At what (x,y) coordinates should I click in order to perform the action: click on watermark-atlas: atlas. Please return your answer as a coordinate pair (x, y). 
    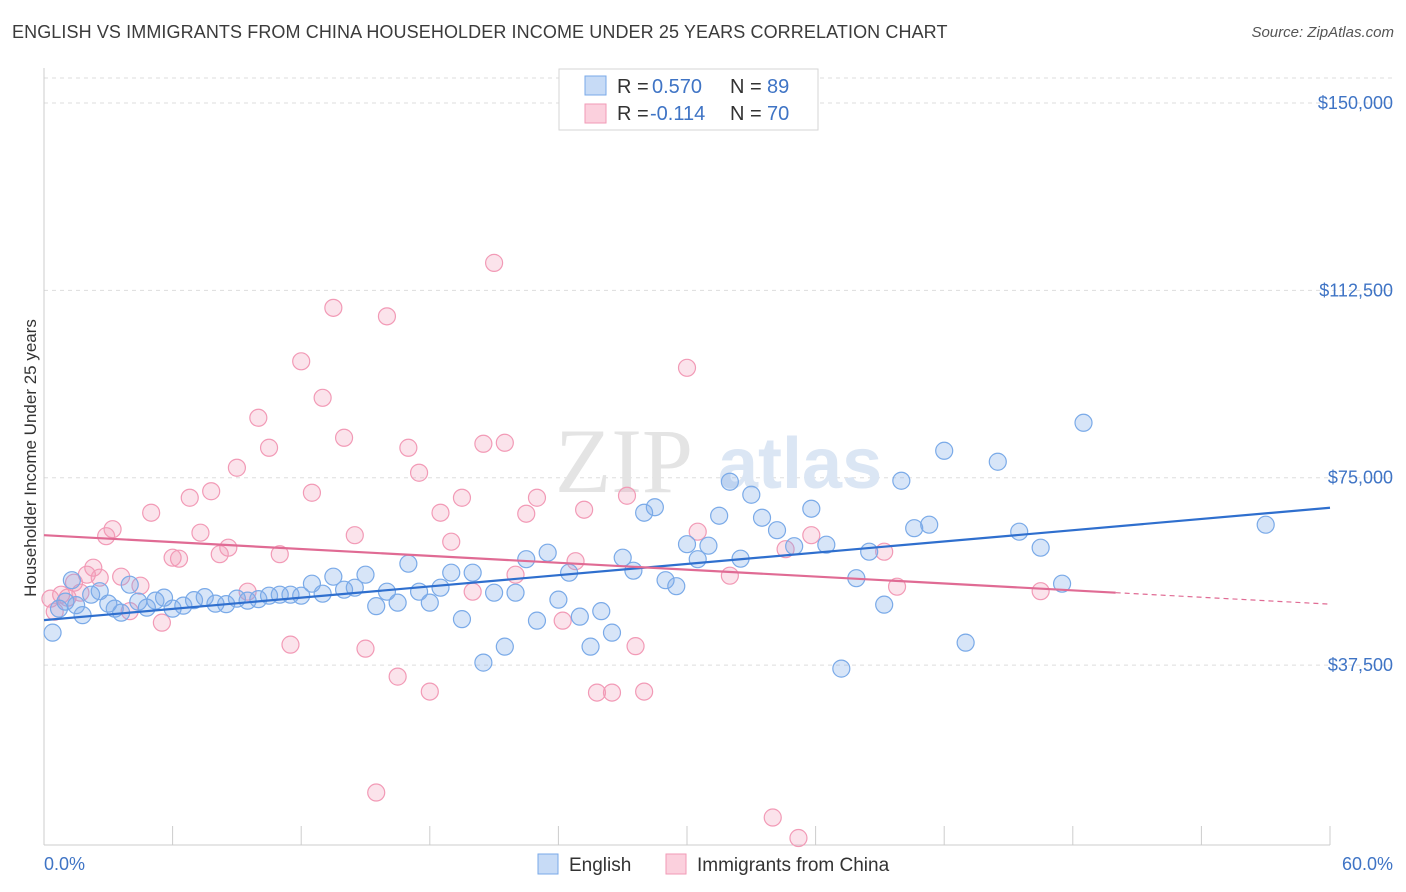
    Looking at the image, I should click on (800, 464).